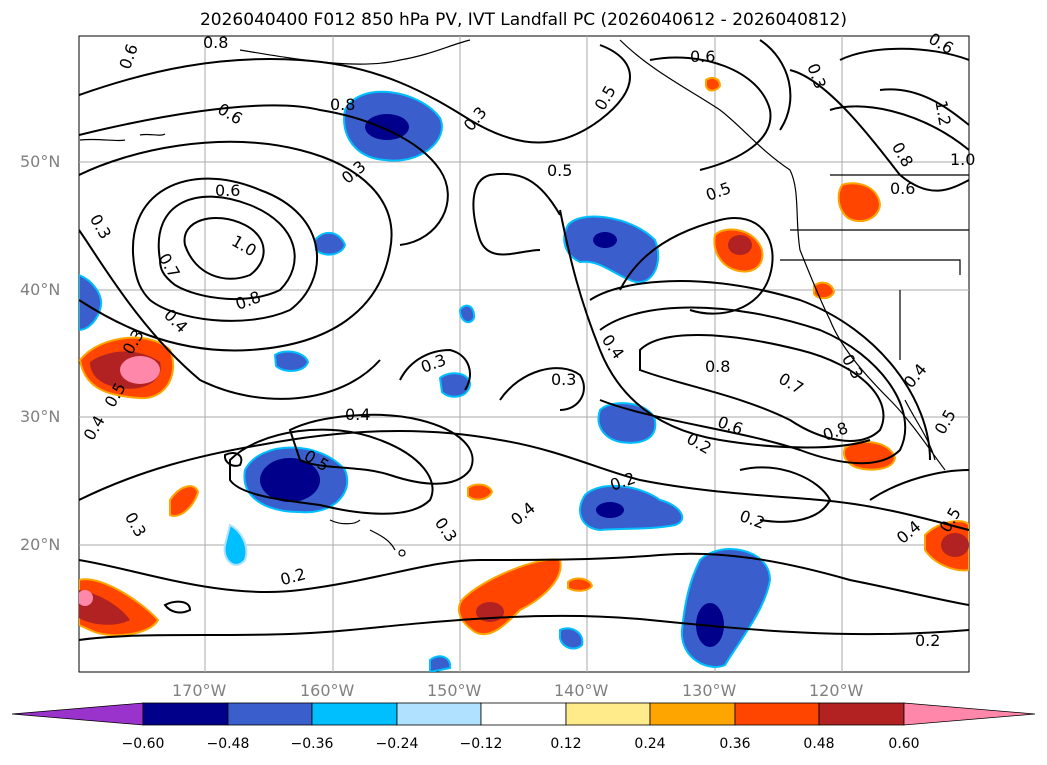 Image resolution: width=1047 pixels, height=765 pixels. I want to click on contour-label: 0.4, so click(357, 414).